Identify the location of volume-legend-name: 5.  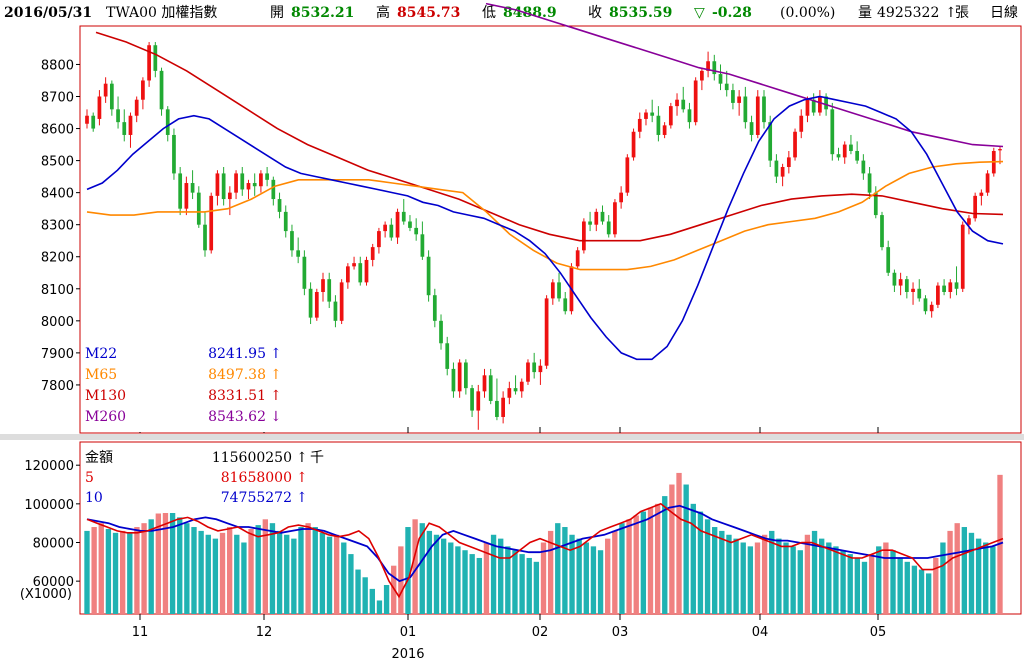
(89, 478).